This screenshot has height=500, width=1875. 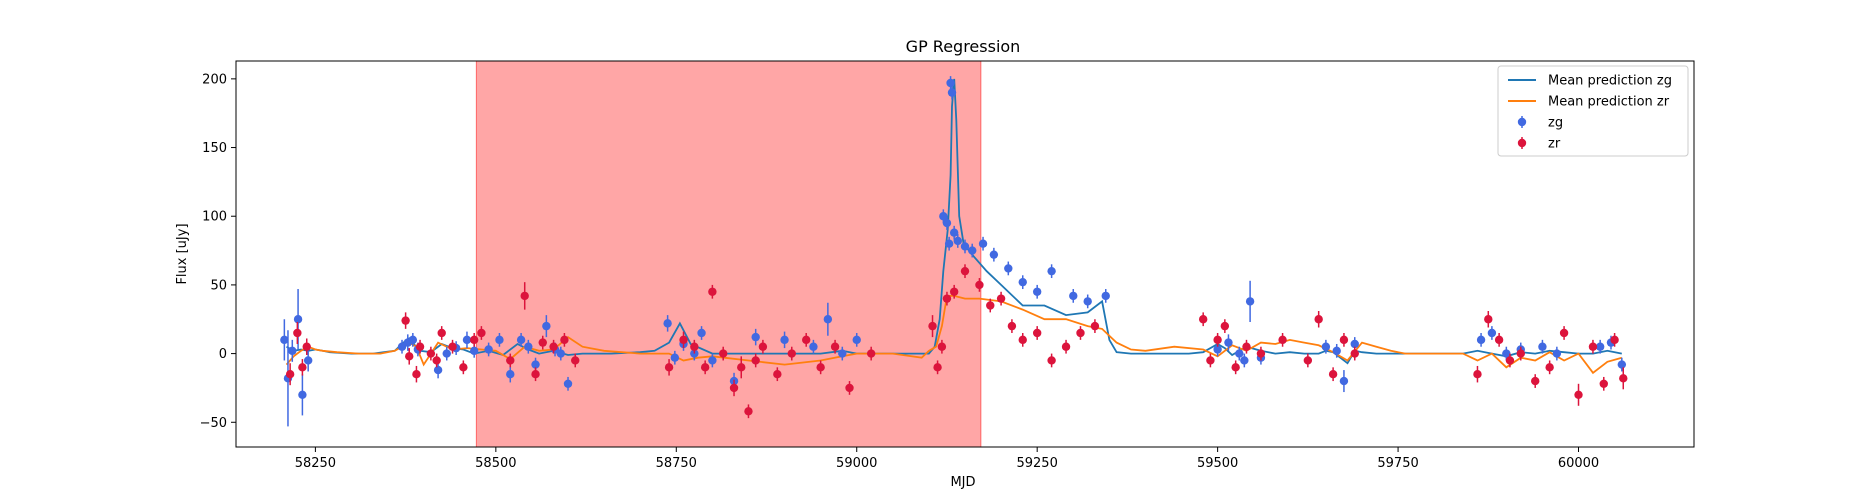 I want to click on legend-label: Mean prediction zg, so click(x=1610, y=81).